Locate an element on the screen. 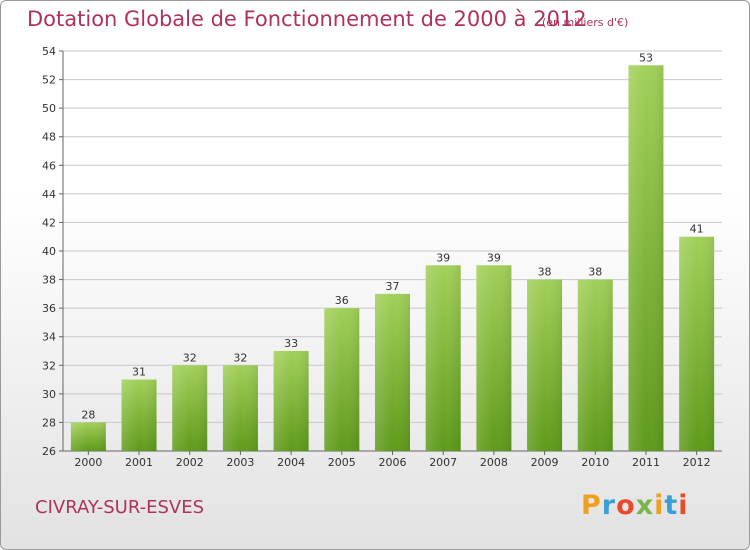  y-tick-label: 34 is located at coordinates (49, 337).